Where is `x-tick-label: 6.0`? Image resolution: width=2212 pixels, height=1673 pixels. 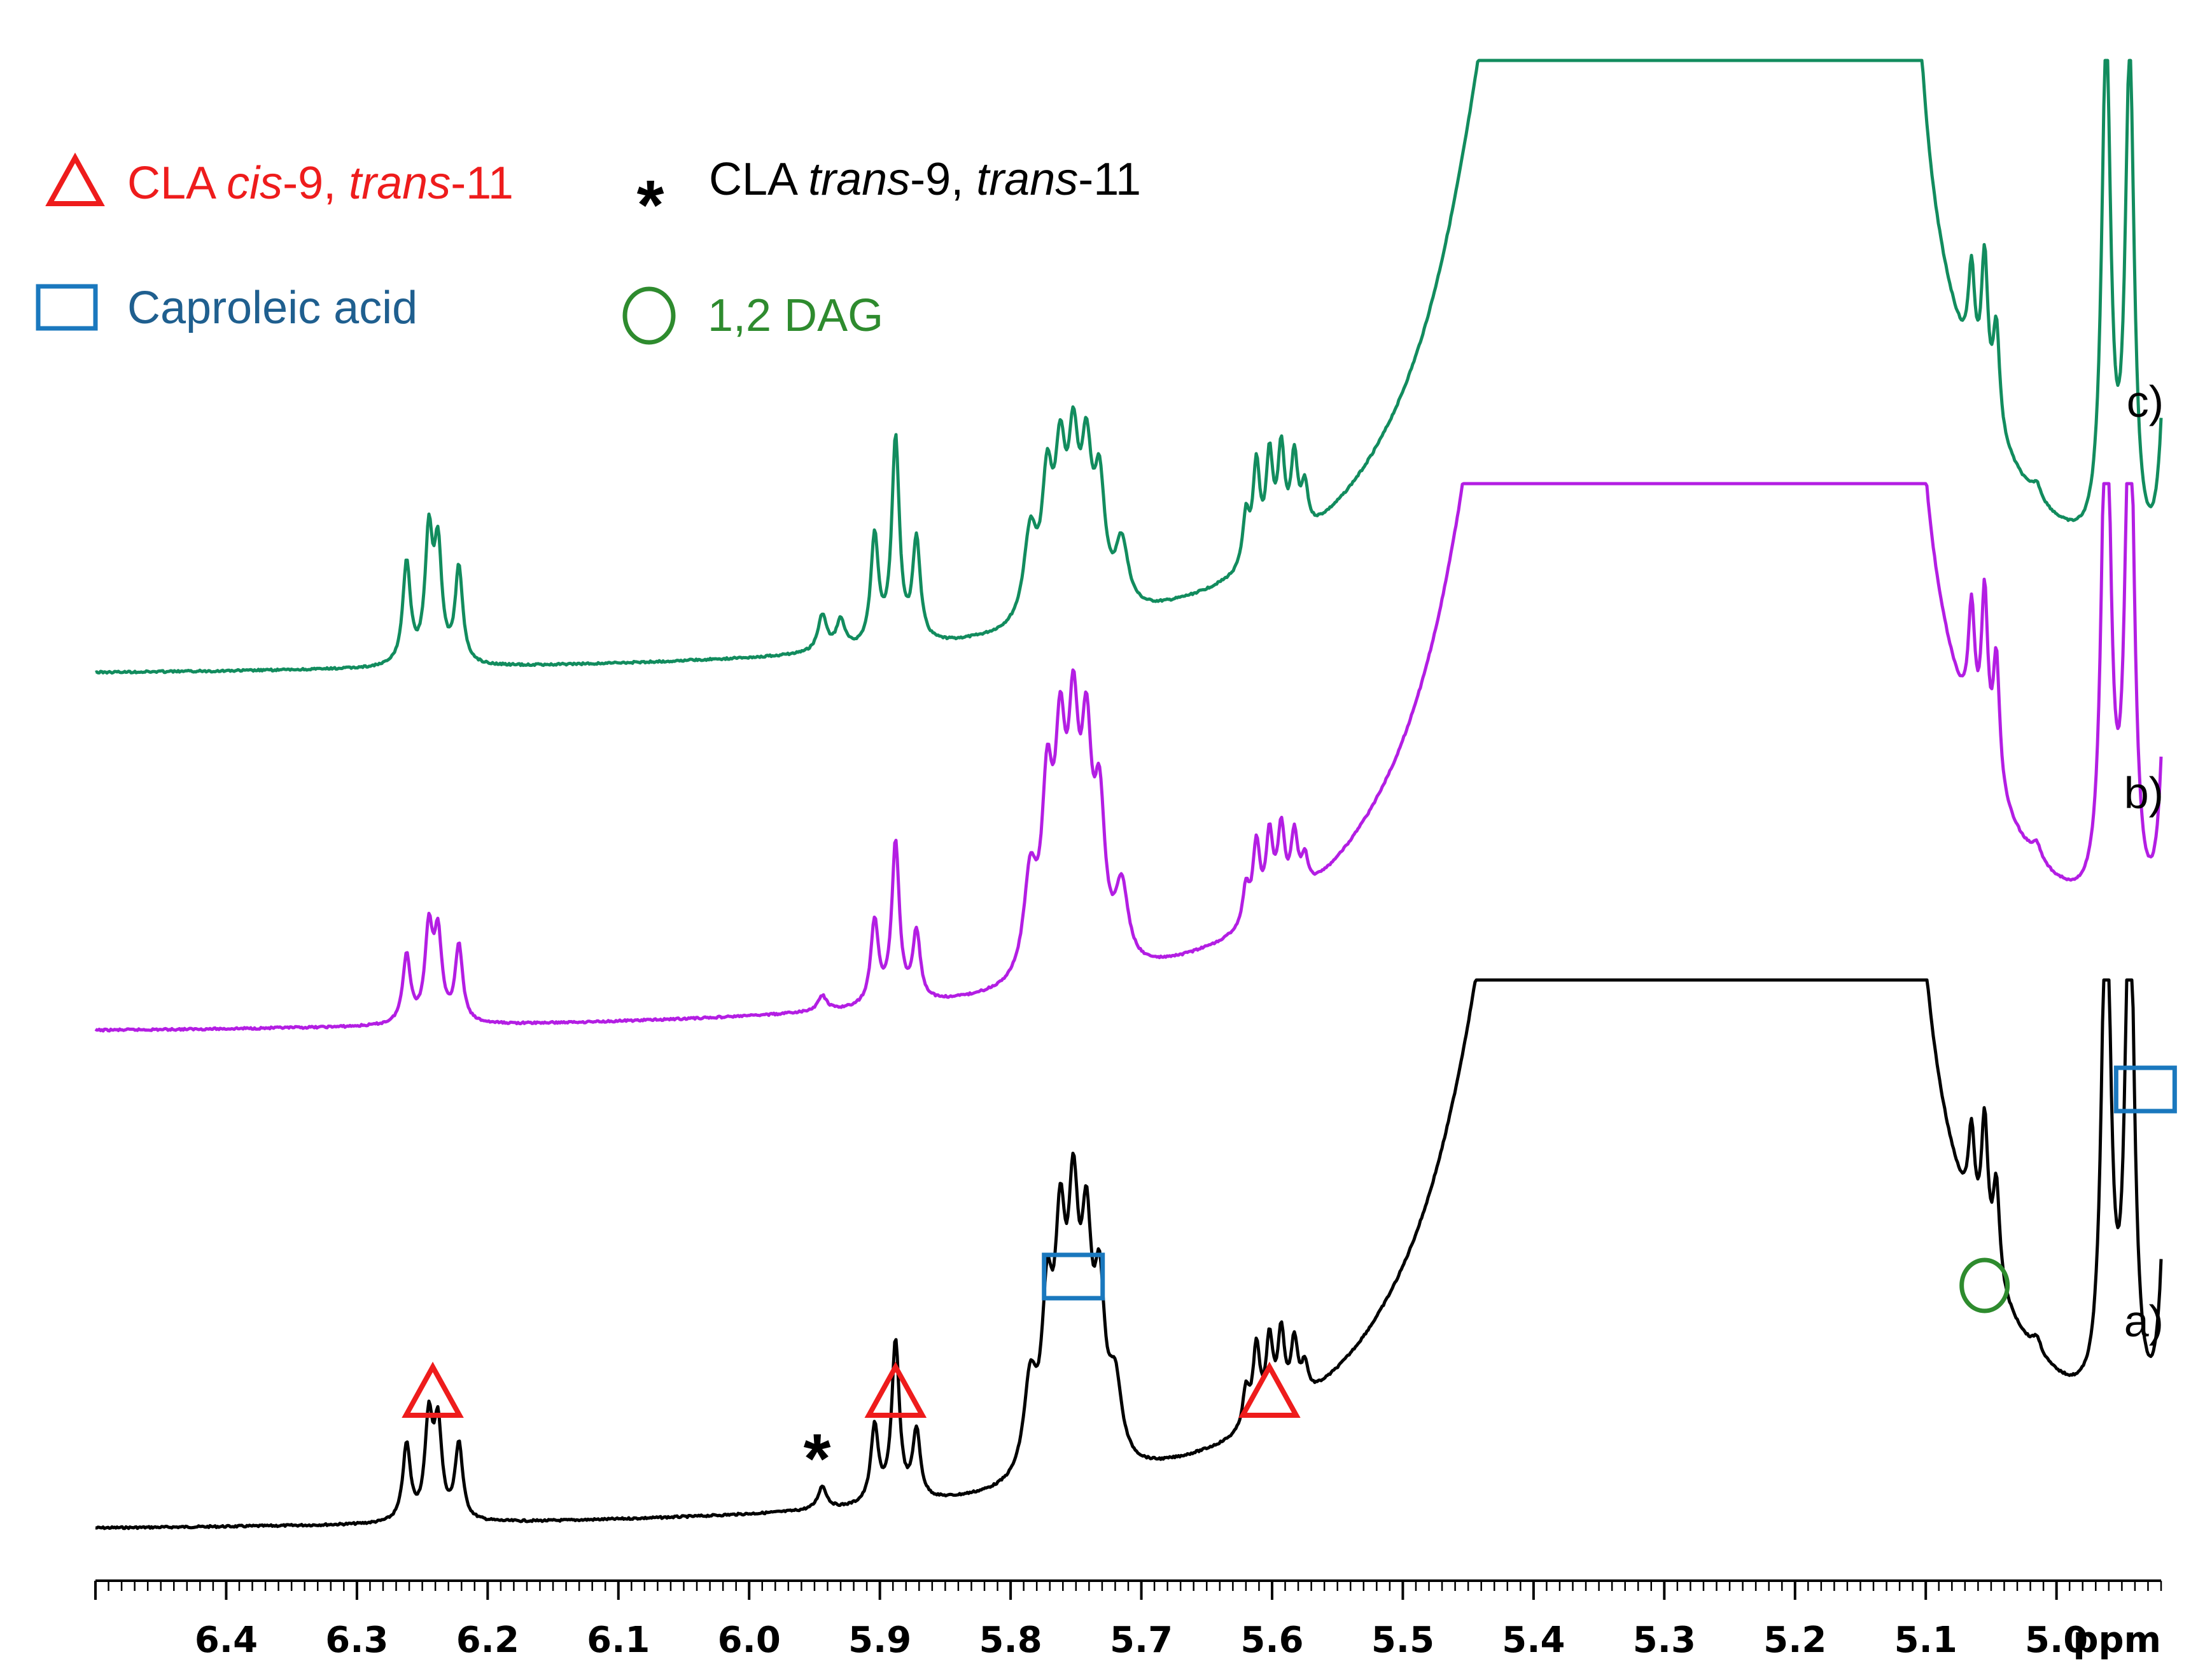
x-tick-label: 6.0 is located at coordinates (749, 1640).